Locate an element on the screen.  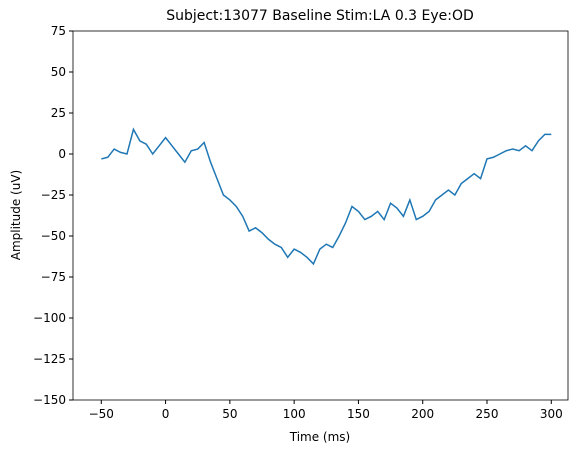
y-tick-label: −50 is located at coordinates (53, 236).